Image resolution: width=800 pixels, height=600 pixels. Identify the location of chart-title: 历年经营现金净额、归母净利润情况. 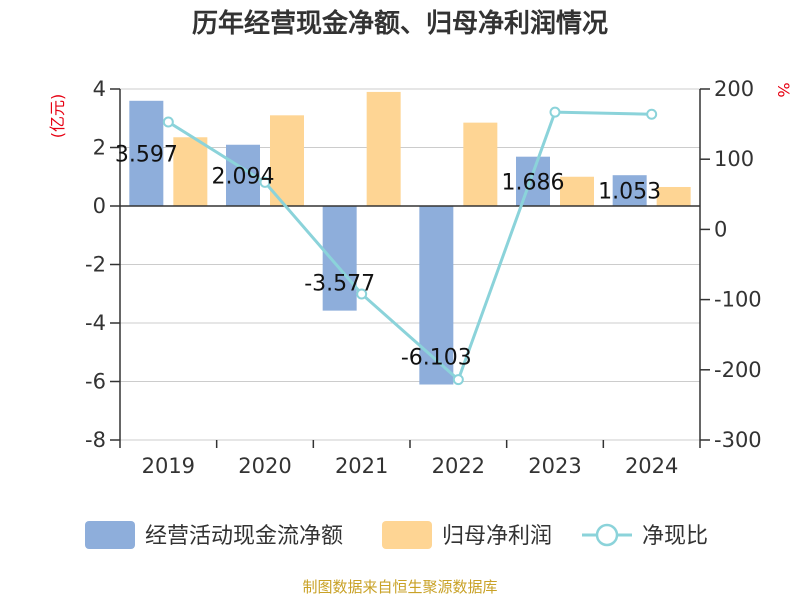
(400, 23).